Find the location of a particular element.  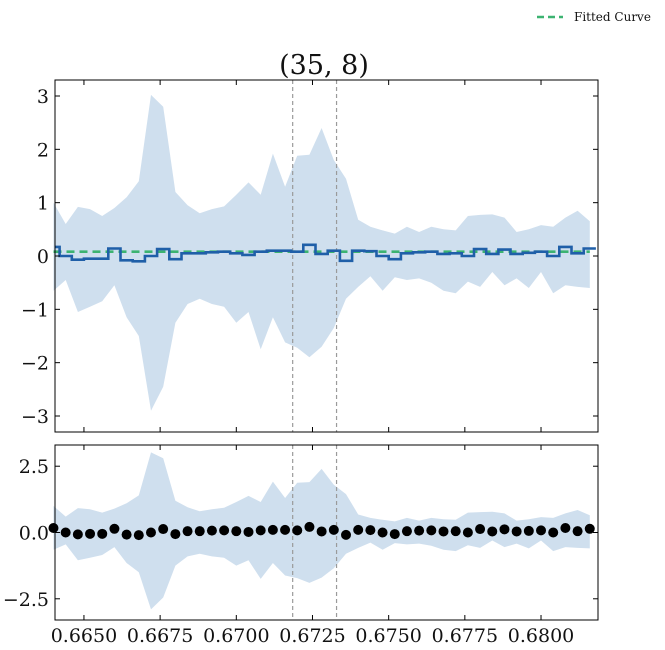

y-tick-label: 0.0 is located at coordinates (34, 534).